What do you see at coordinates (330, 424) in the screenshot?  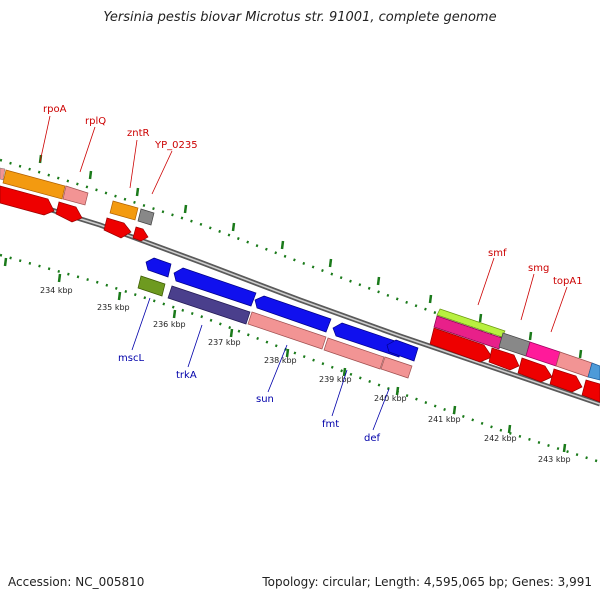 I see `gene-label-fmt: fmt` at bounding box center [330, 424].